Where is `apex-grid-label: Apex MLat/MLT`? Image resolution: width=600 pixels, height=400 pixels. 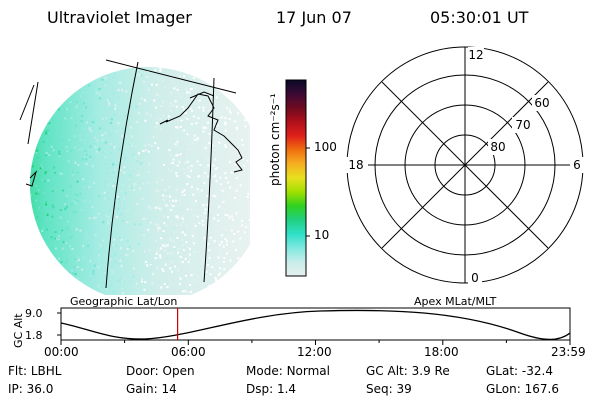
apex-grid-label: Apex MLat/MLT is located at coordinates (455, 301).